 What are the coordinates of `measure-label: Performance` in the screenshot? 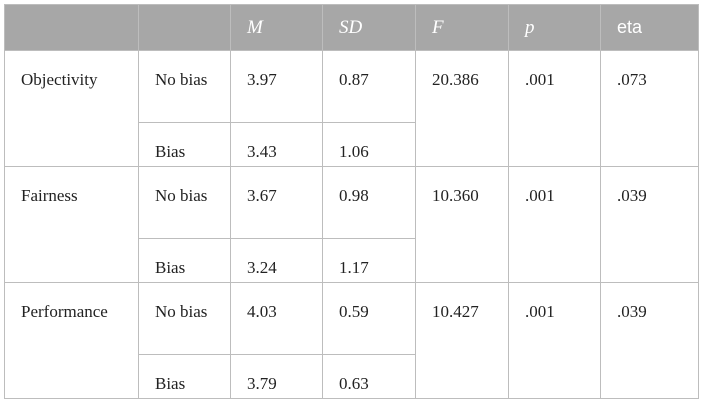 It's located at (71, 340).